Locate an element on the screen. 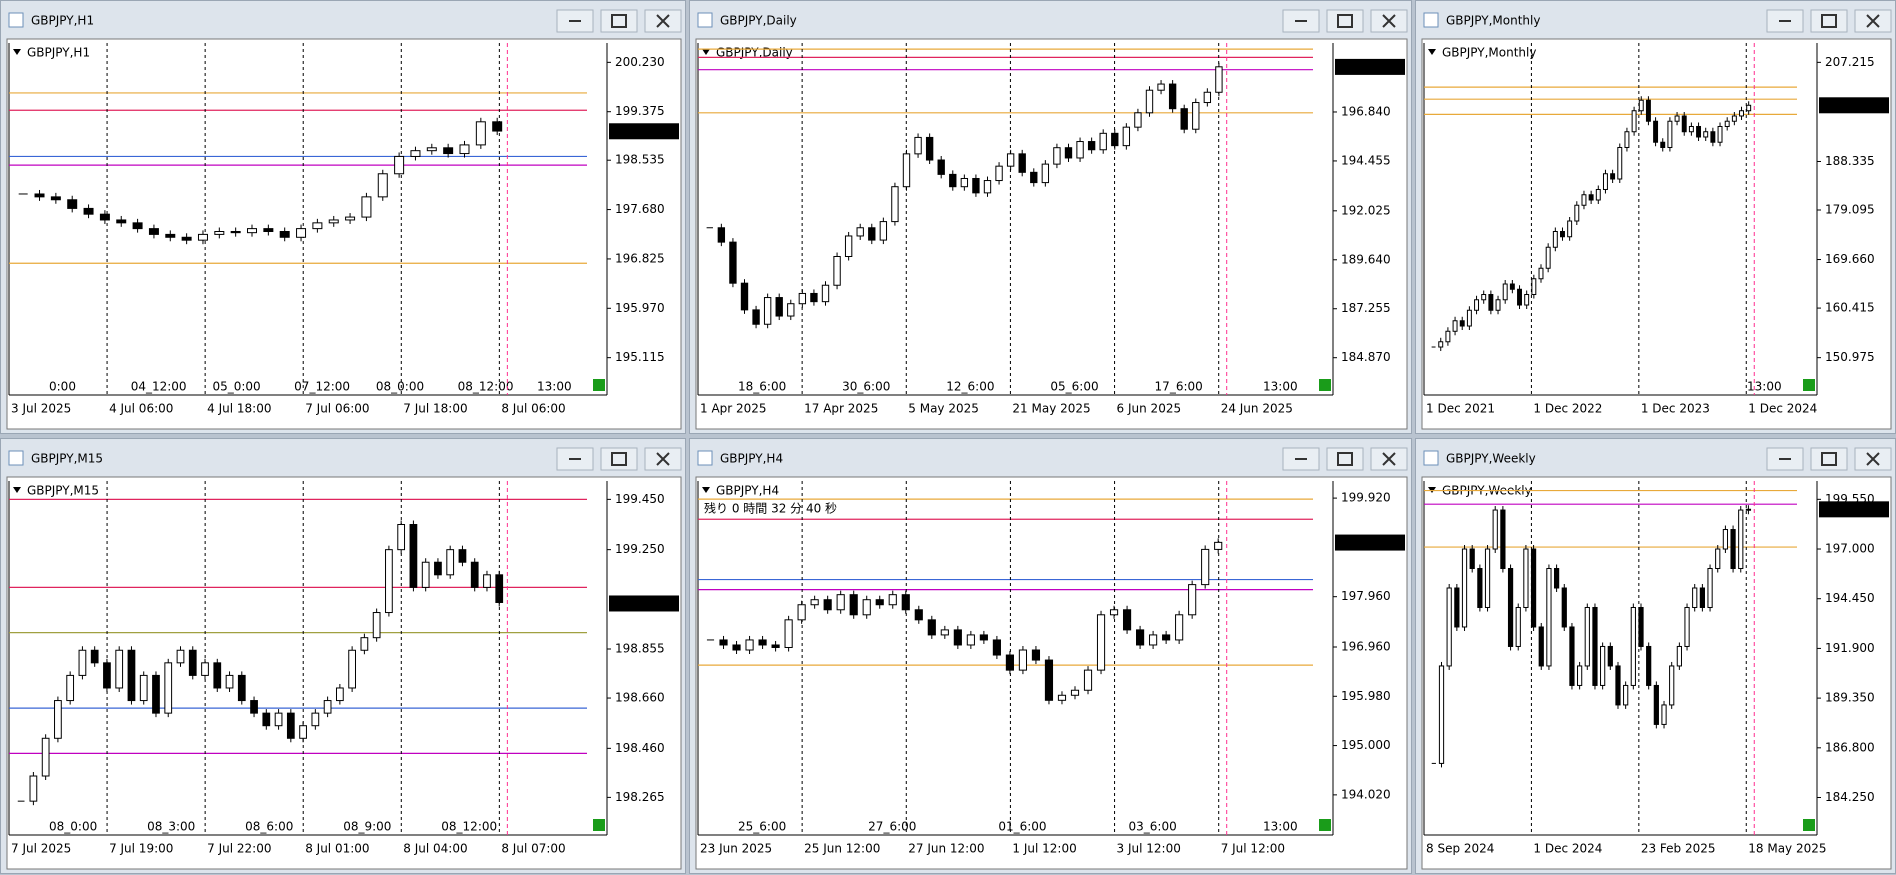 This screenshot has width=1896, height=875. x-top-label: 27_6:00 is located at coordinates (892, 827).